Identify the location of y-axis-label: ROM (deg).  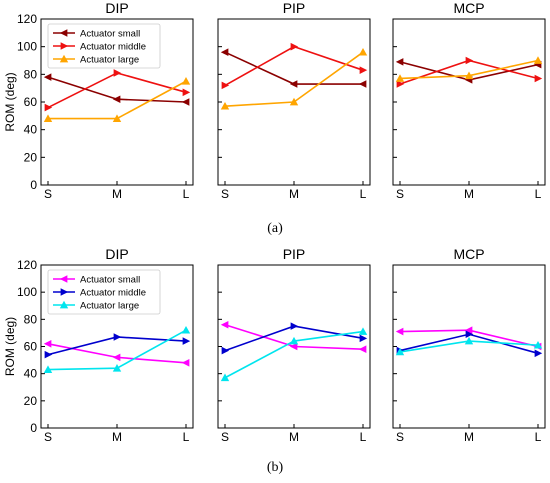
(10, 101).